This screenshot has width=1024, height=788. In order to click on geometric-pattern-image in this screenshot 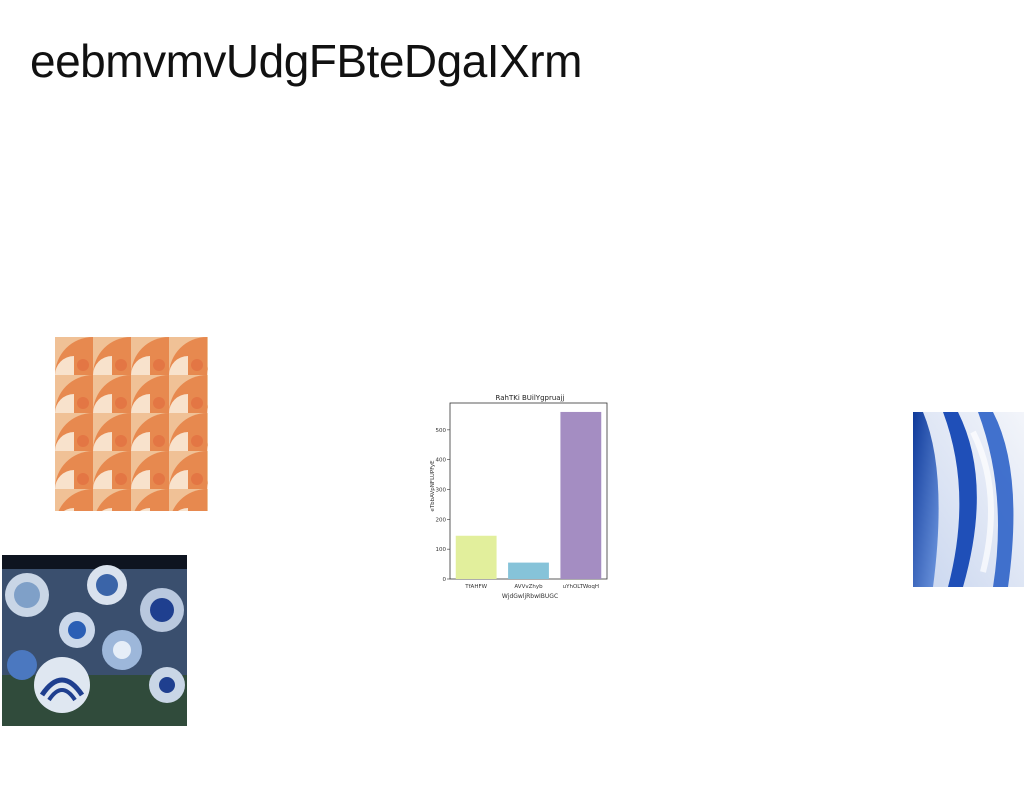, I will do `click(131, 424)`.